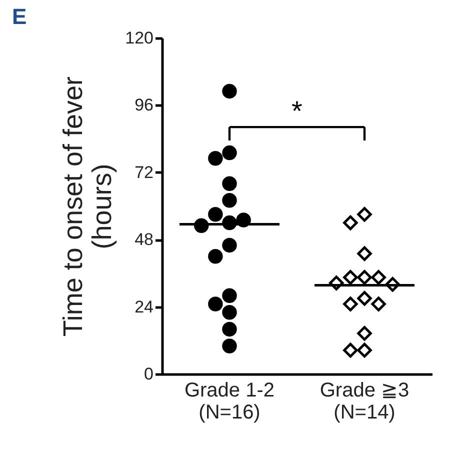 The image size is (473, 467). Describe the element at coordinates (144, 105) in the screenshot. I see `y-tick-label: 96` at that location.